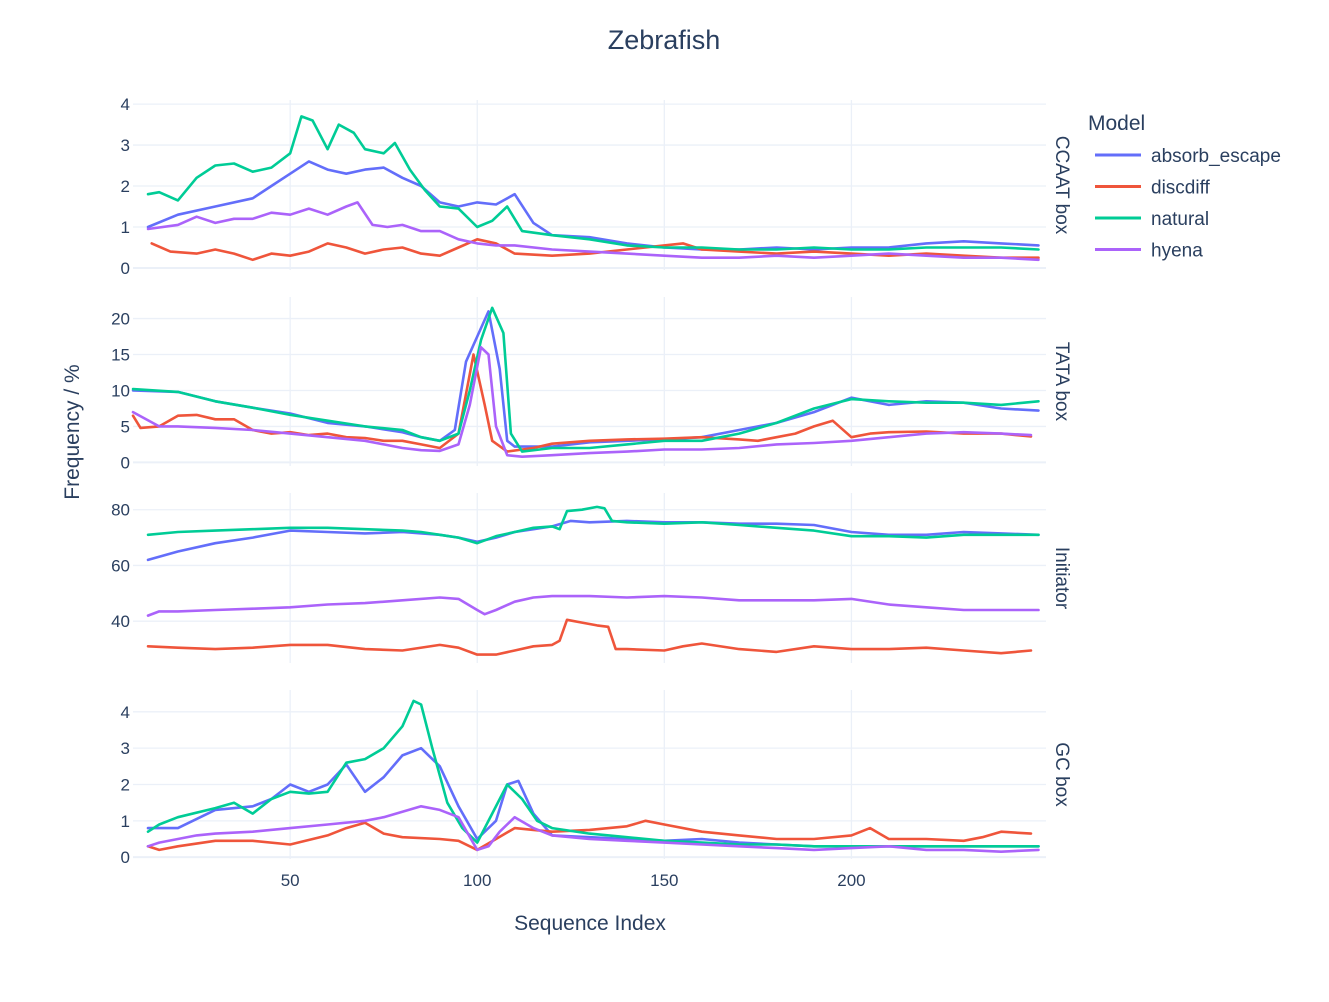 The image size is (1329, 1002). What do you see at coordinates (1061, 578) in the screenshot?
I see `panel-label-initiator: Initiator` at bounding box center [1061, 578].